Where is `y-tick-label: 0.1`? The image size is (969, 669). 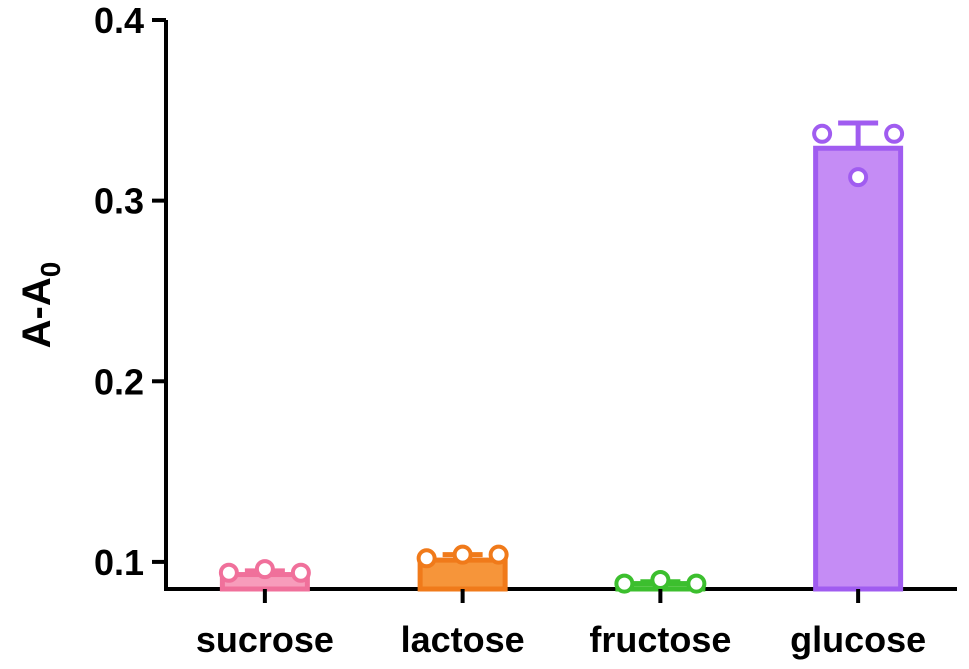 y-tick-label: 0.1 is located at coordinates (119, 562).